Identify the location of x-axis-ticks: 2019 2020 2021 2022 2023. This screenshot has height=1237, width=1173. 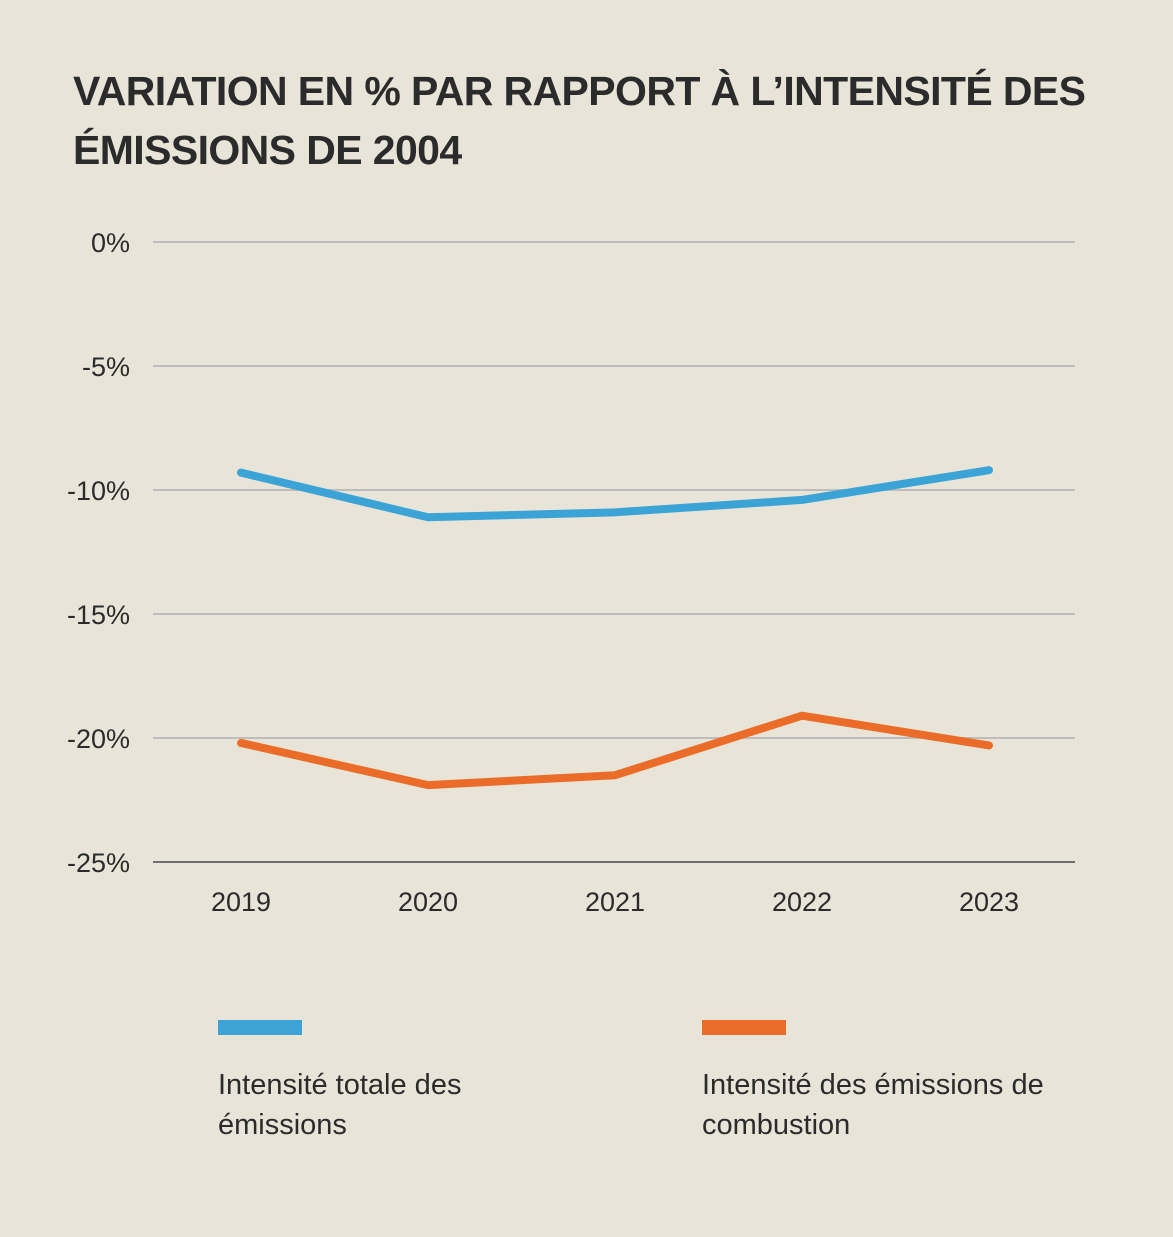
(615, 902).